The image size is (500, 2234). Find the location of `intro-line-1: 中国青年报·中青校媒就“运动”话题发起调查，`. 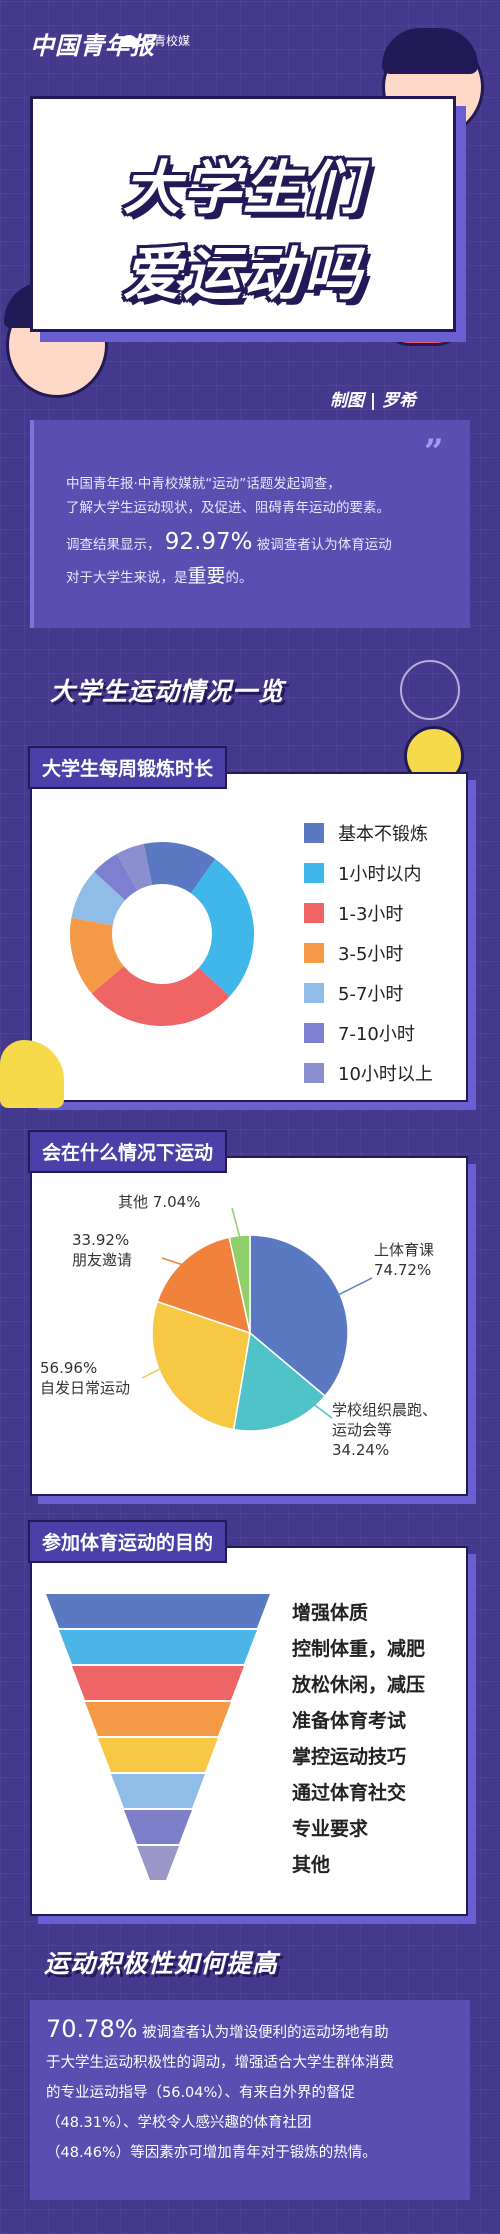

intro-line-1: 中国青年报·中青校媒就“运动”话题发起调查， is located at coordinates (203, 484).